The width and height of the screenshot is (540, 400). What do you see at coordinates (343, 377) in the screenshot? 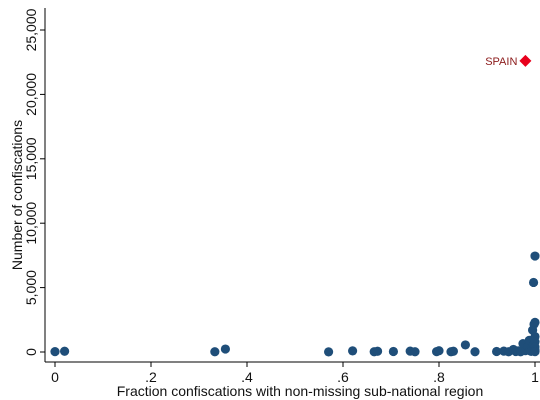
I see `x-tick-label: .6` at bounding box center [343, 377].